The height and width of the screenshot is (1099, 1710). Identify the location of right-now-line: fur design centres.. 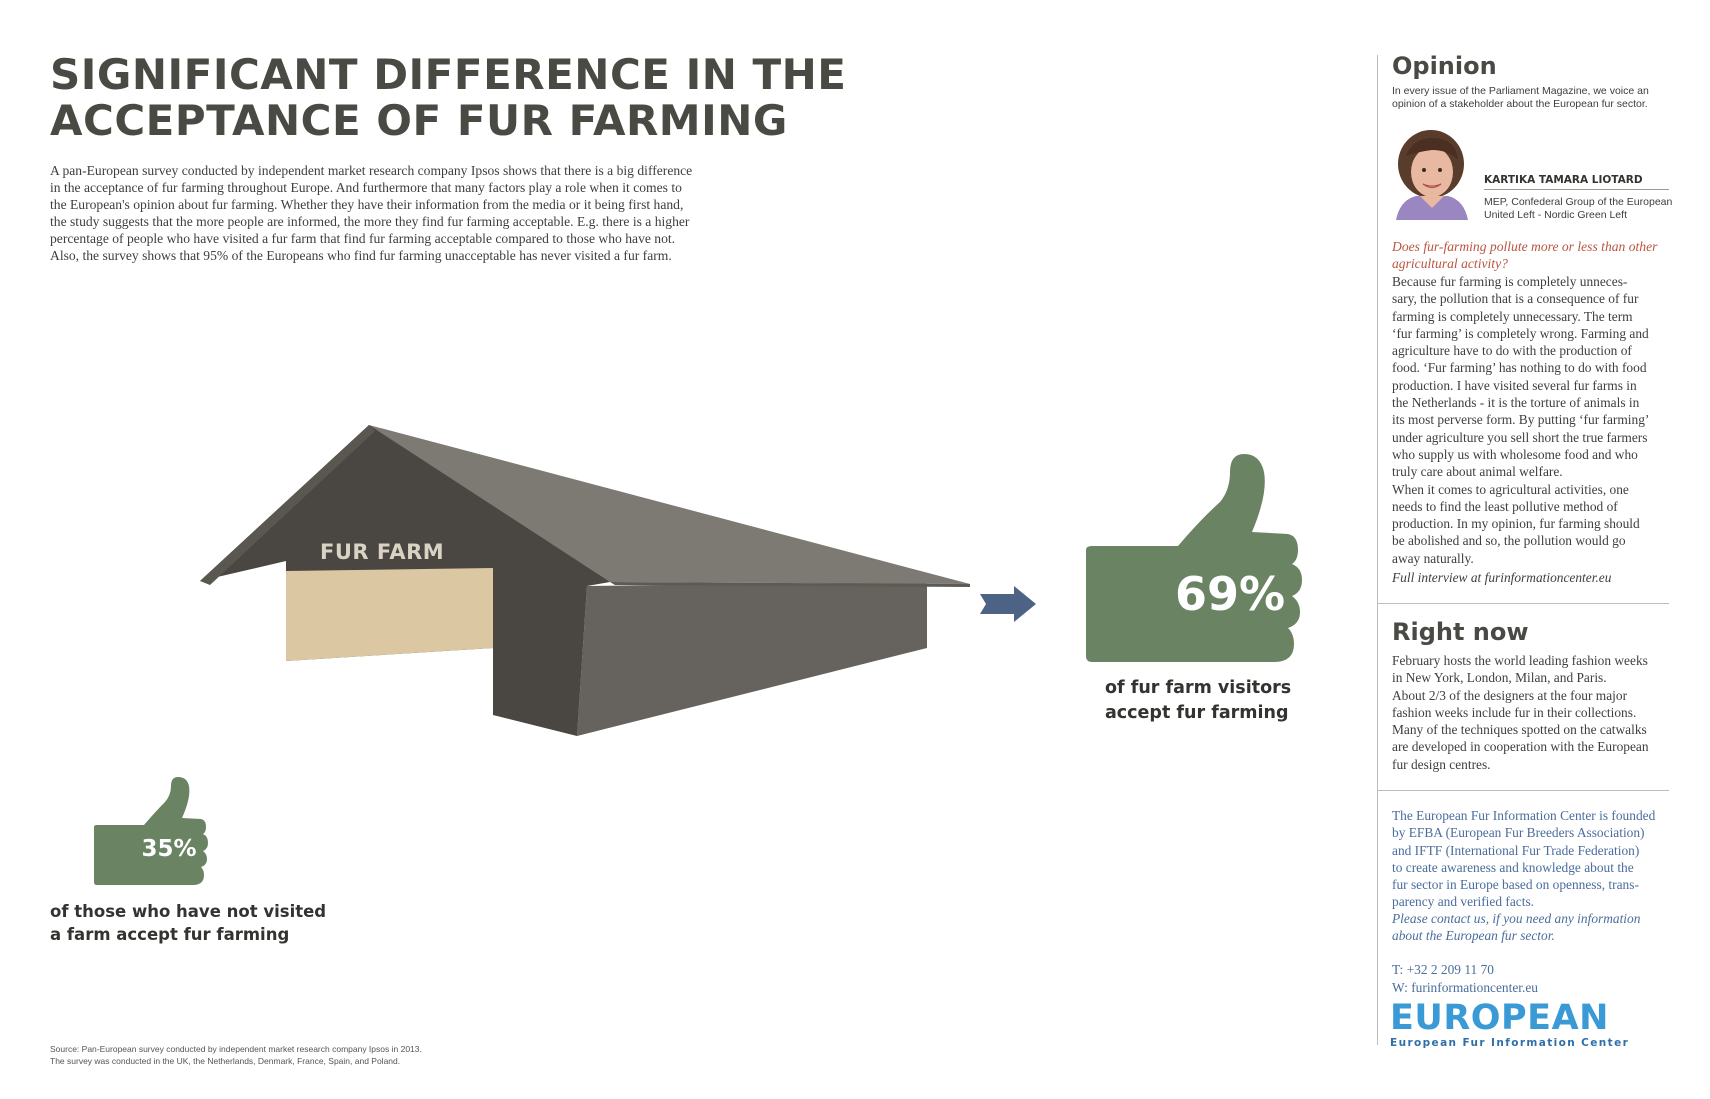
(1441, 764).